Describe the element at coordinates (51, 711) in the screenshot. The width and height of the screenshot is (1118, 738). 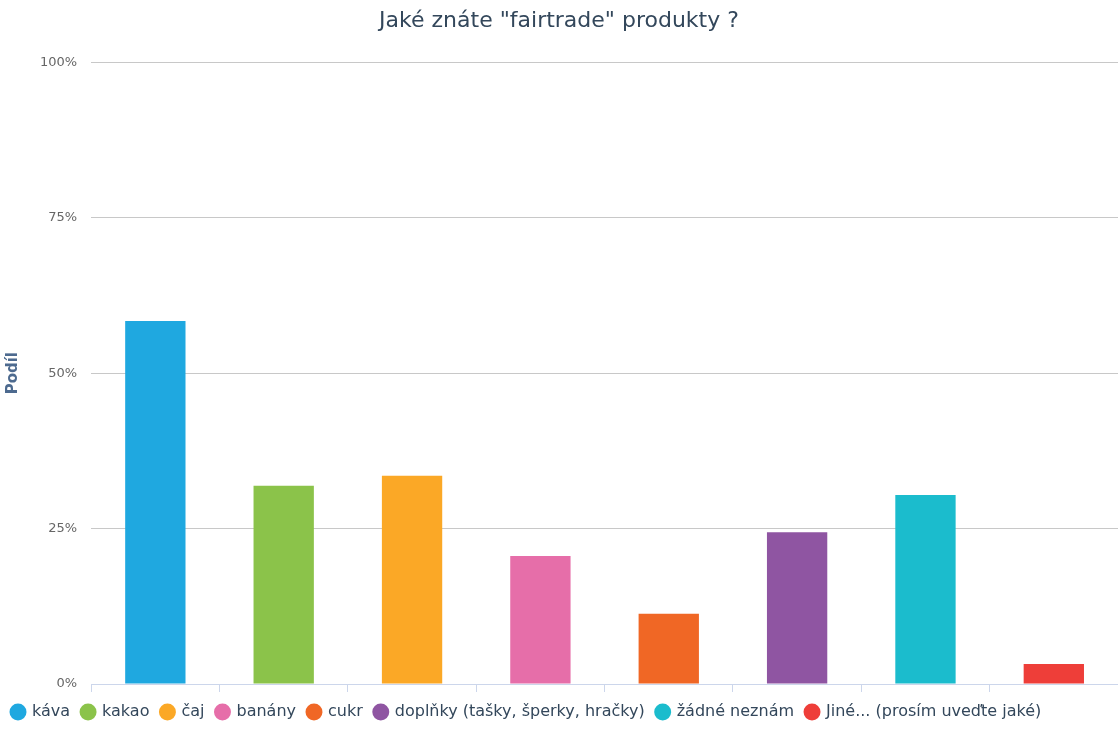
I see `legend-label: káva` at that location.